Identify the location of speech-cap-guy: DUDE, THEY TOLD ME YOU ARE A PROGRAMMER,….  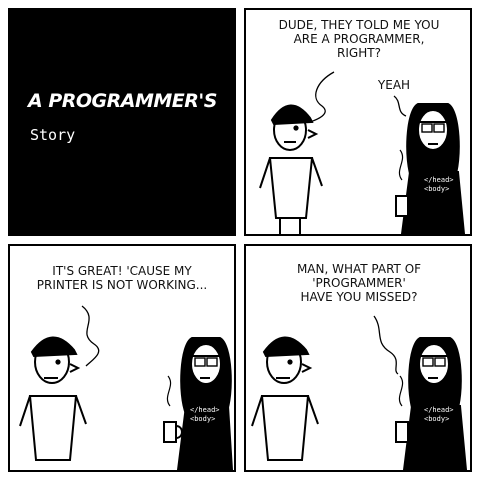
(359, 39).